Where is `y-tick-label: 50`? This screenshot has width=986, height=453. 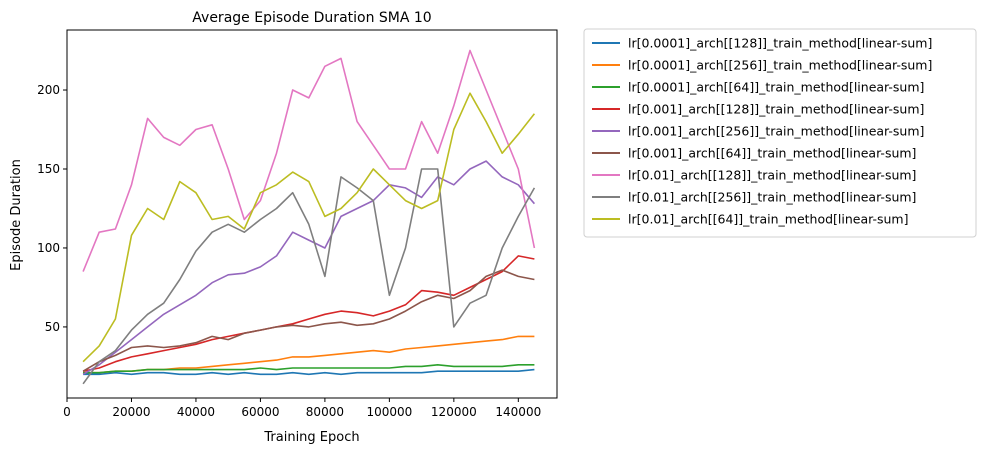
y-tick-label: 50 is located at coordinates (52, 327).